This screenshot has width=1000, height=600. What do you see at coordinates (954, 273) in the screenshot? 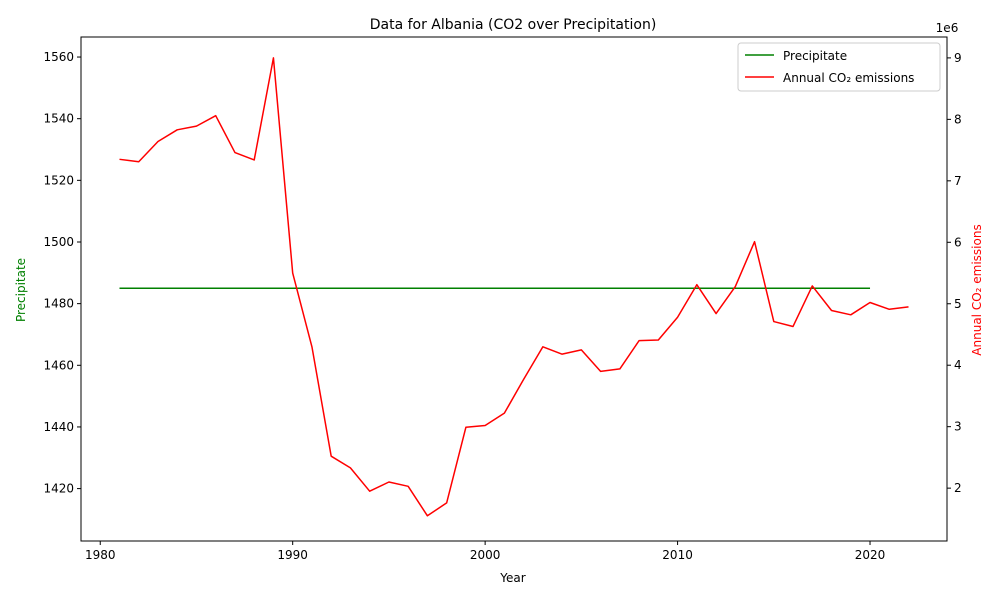
I see `y-axis-right: 2 3 4 5 6 7 8 9` at bounding box center [954, 273].